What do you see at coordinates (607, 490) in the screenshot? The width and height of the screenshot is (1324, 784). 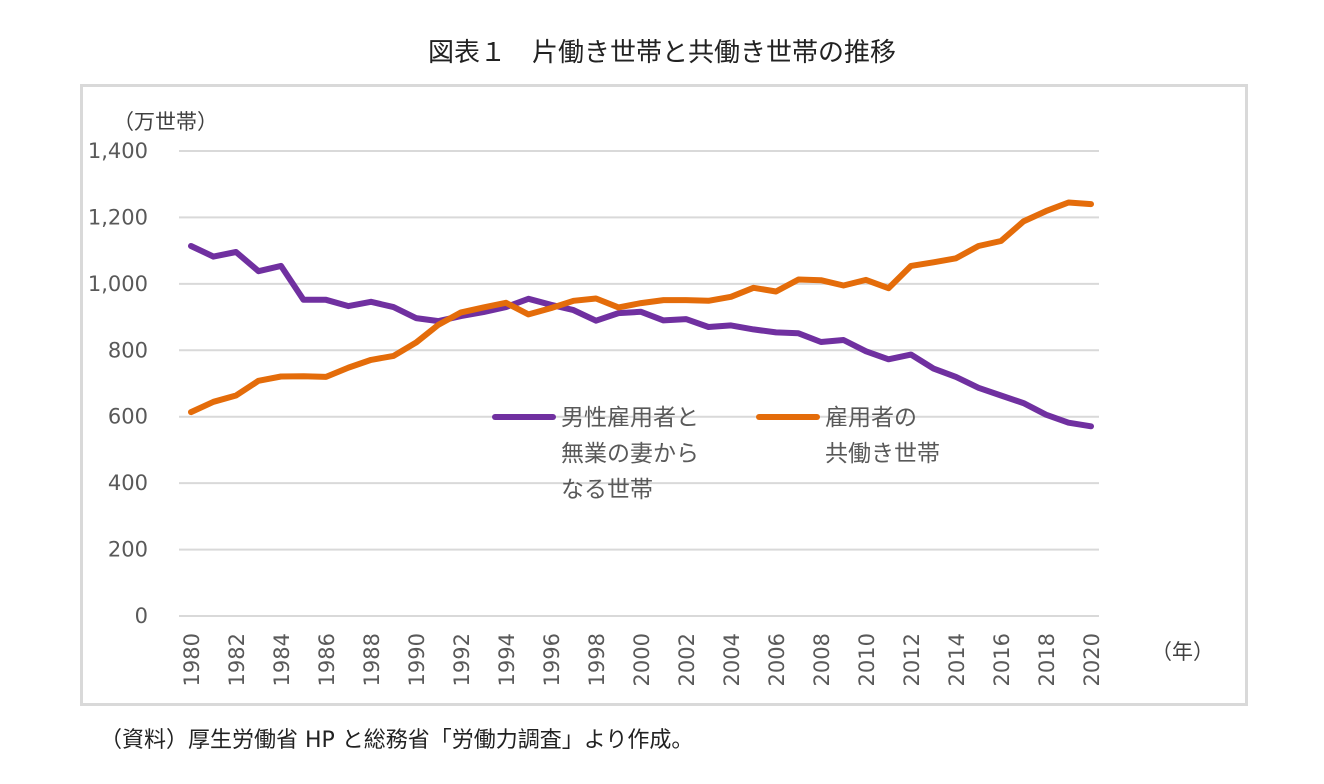 I see `legend-label-male-single-earner-line3: なる世帯` at bounding box center [607, 490].